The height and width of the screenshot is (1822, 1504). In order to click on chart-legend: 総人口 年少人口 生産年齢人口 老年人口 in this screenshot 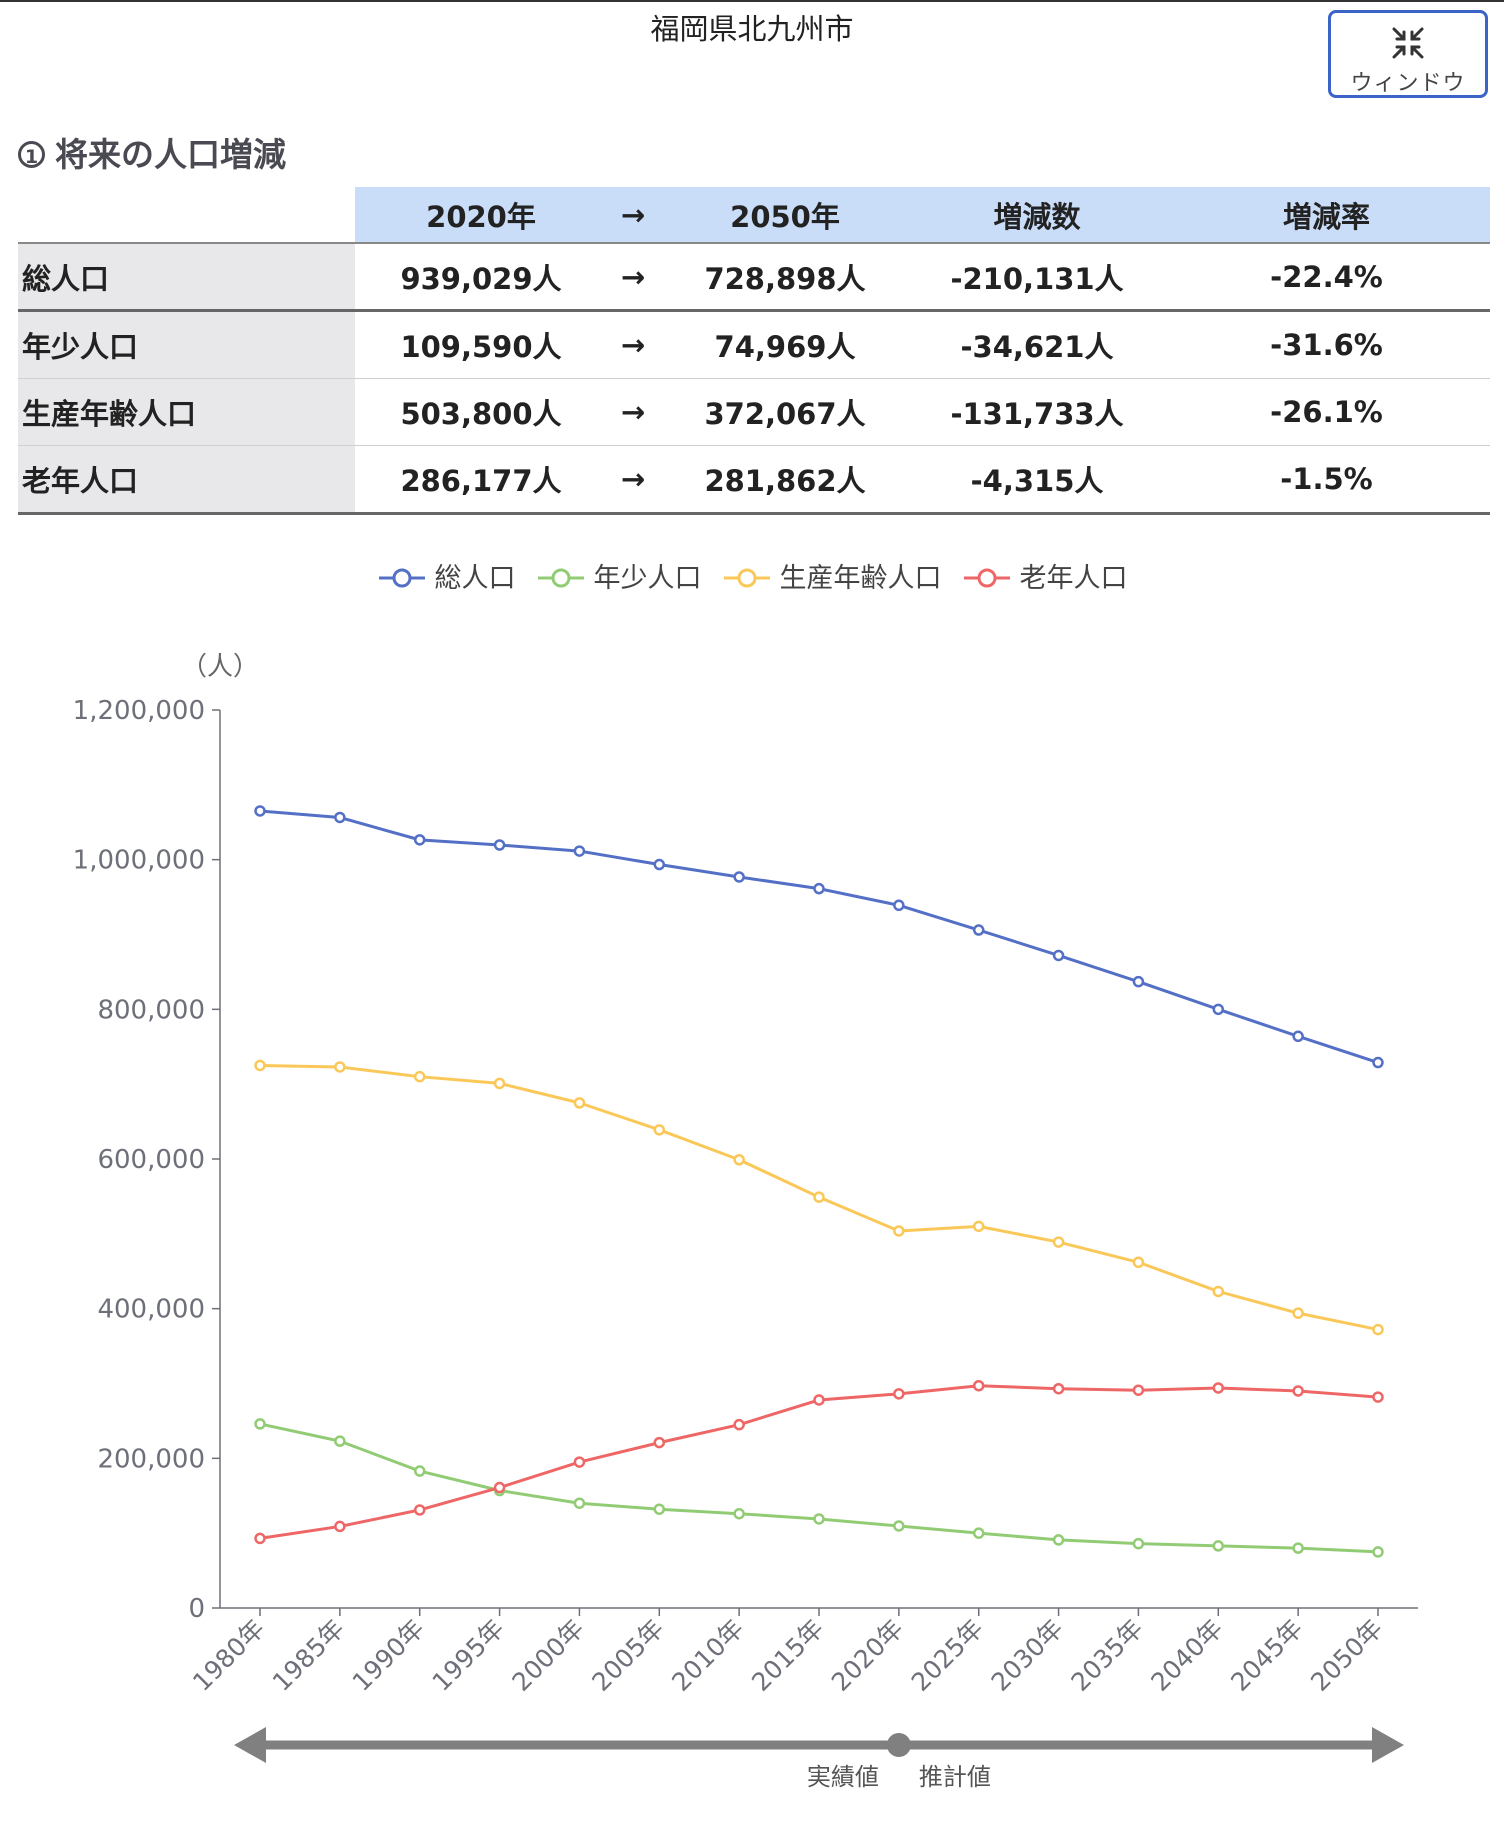, I will do `click(752, 575)`.